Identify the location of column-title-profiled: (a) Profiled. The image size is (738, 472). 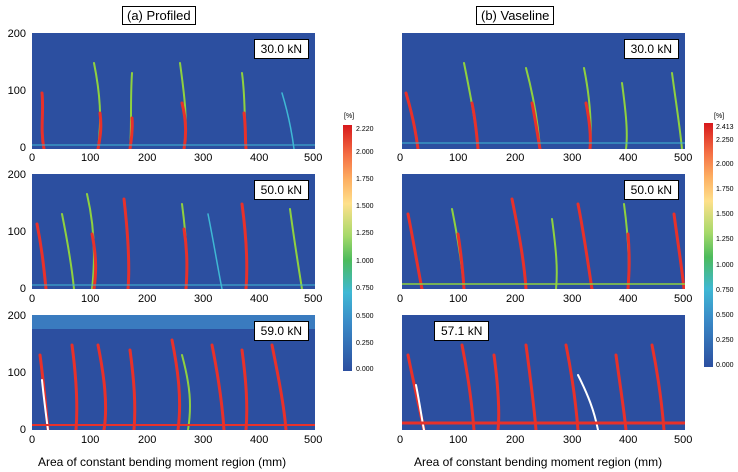
(159, 15).